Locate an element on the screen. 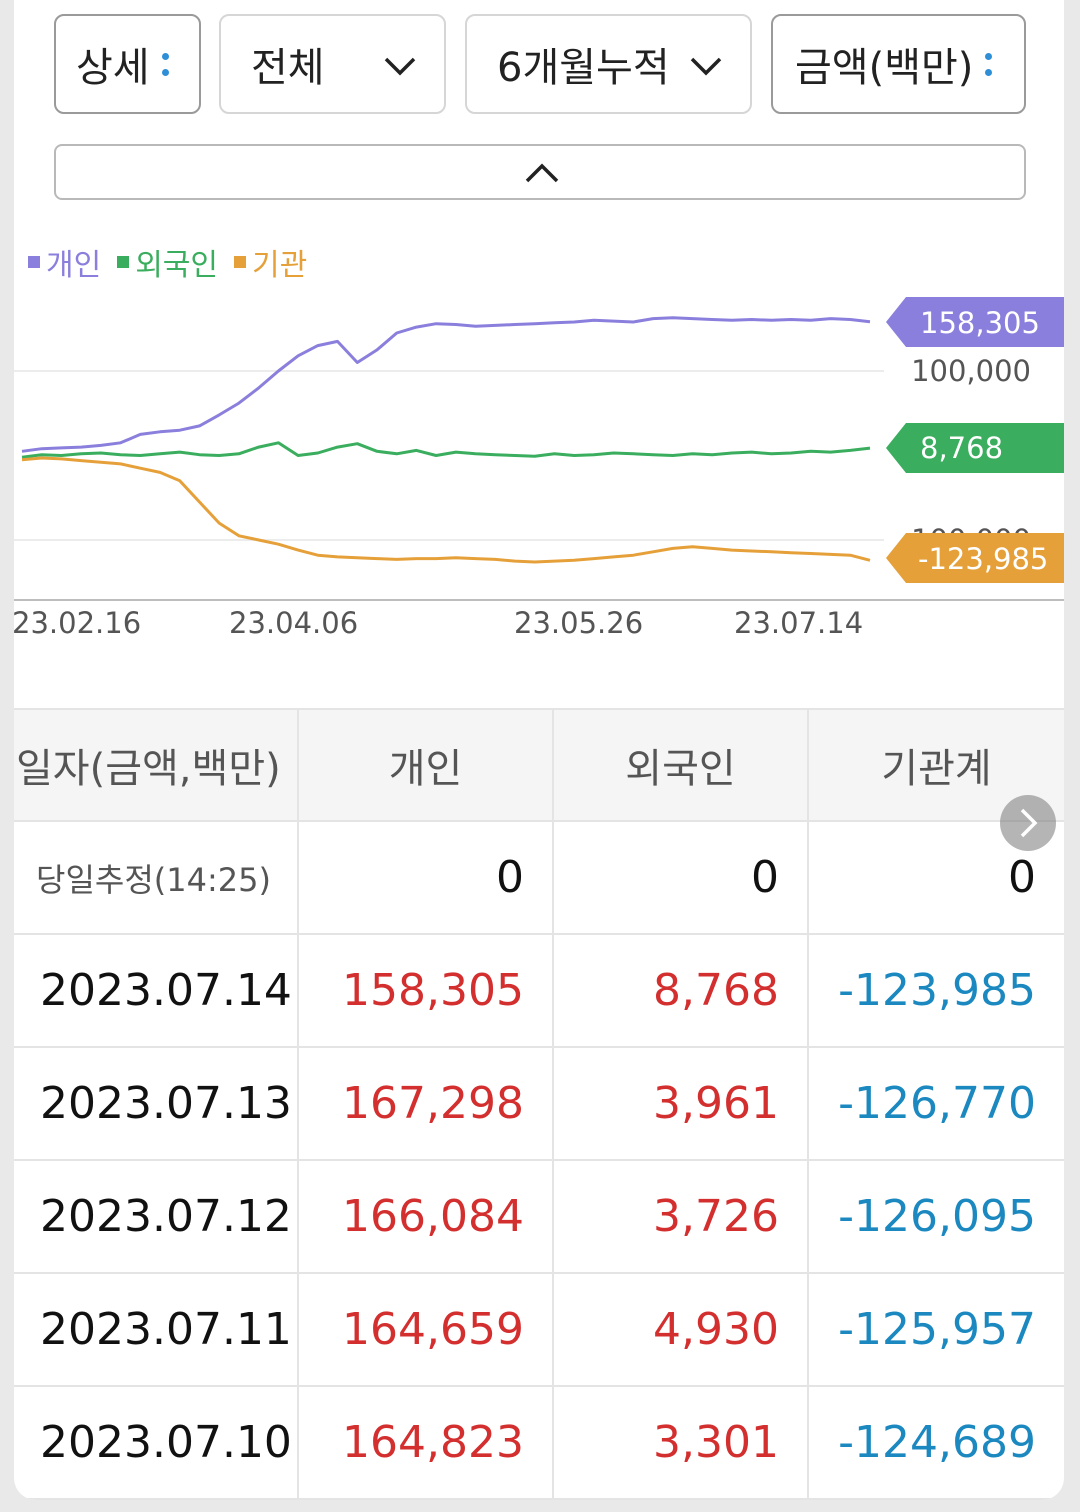  chevron-right-icon is located at coordinates (1029, 823).